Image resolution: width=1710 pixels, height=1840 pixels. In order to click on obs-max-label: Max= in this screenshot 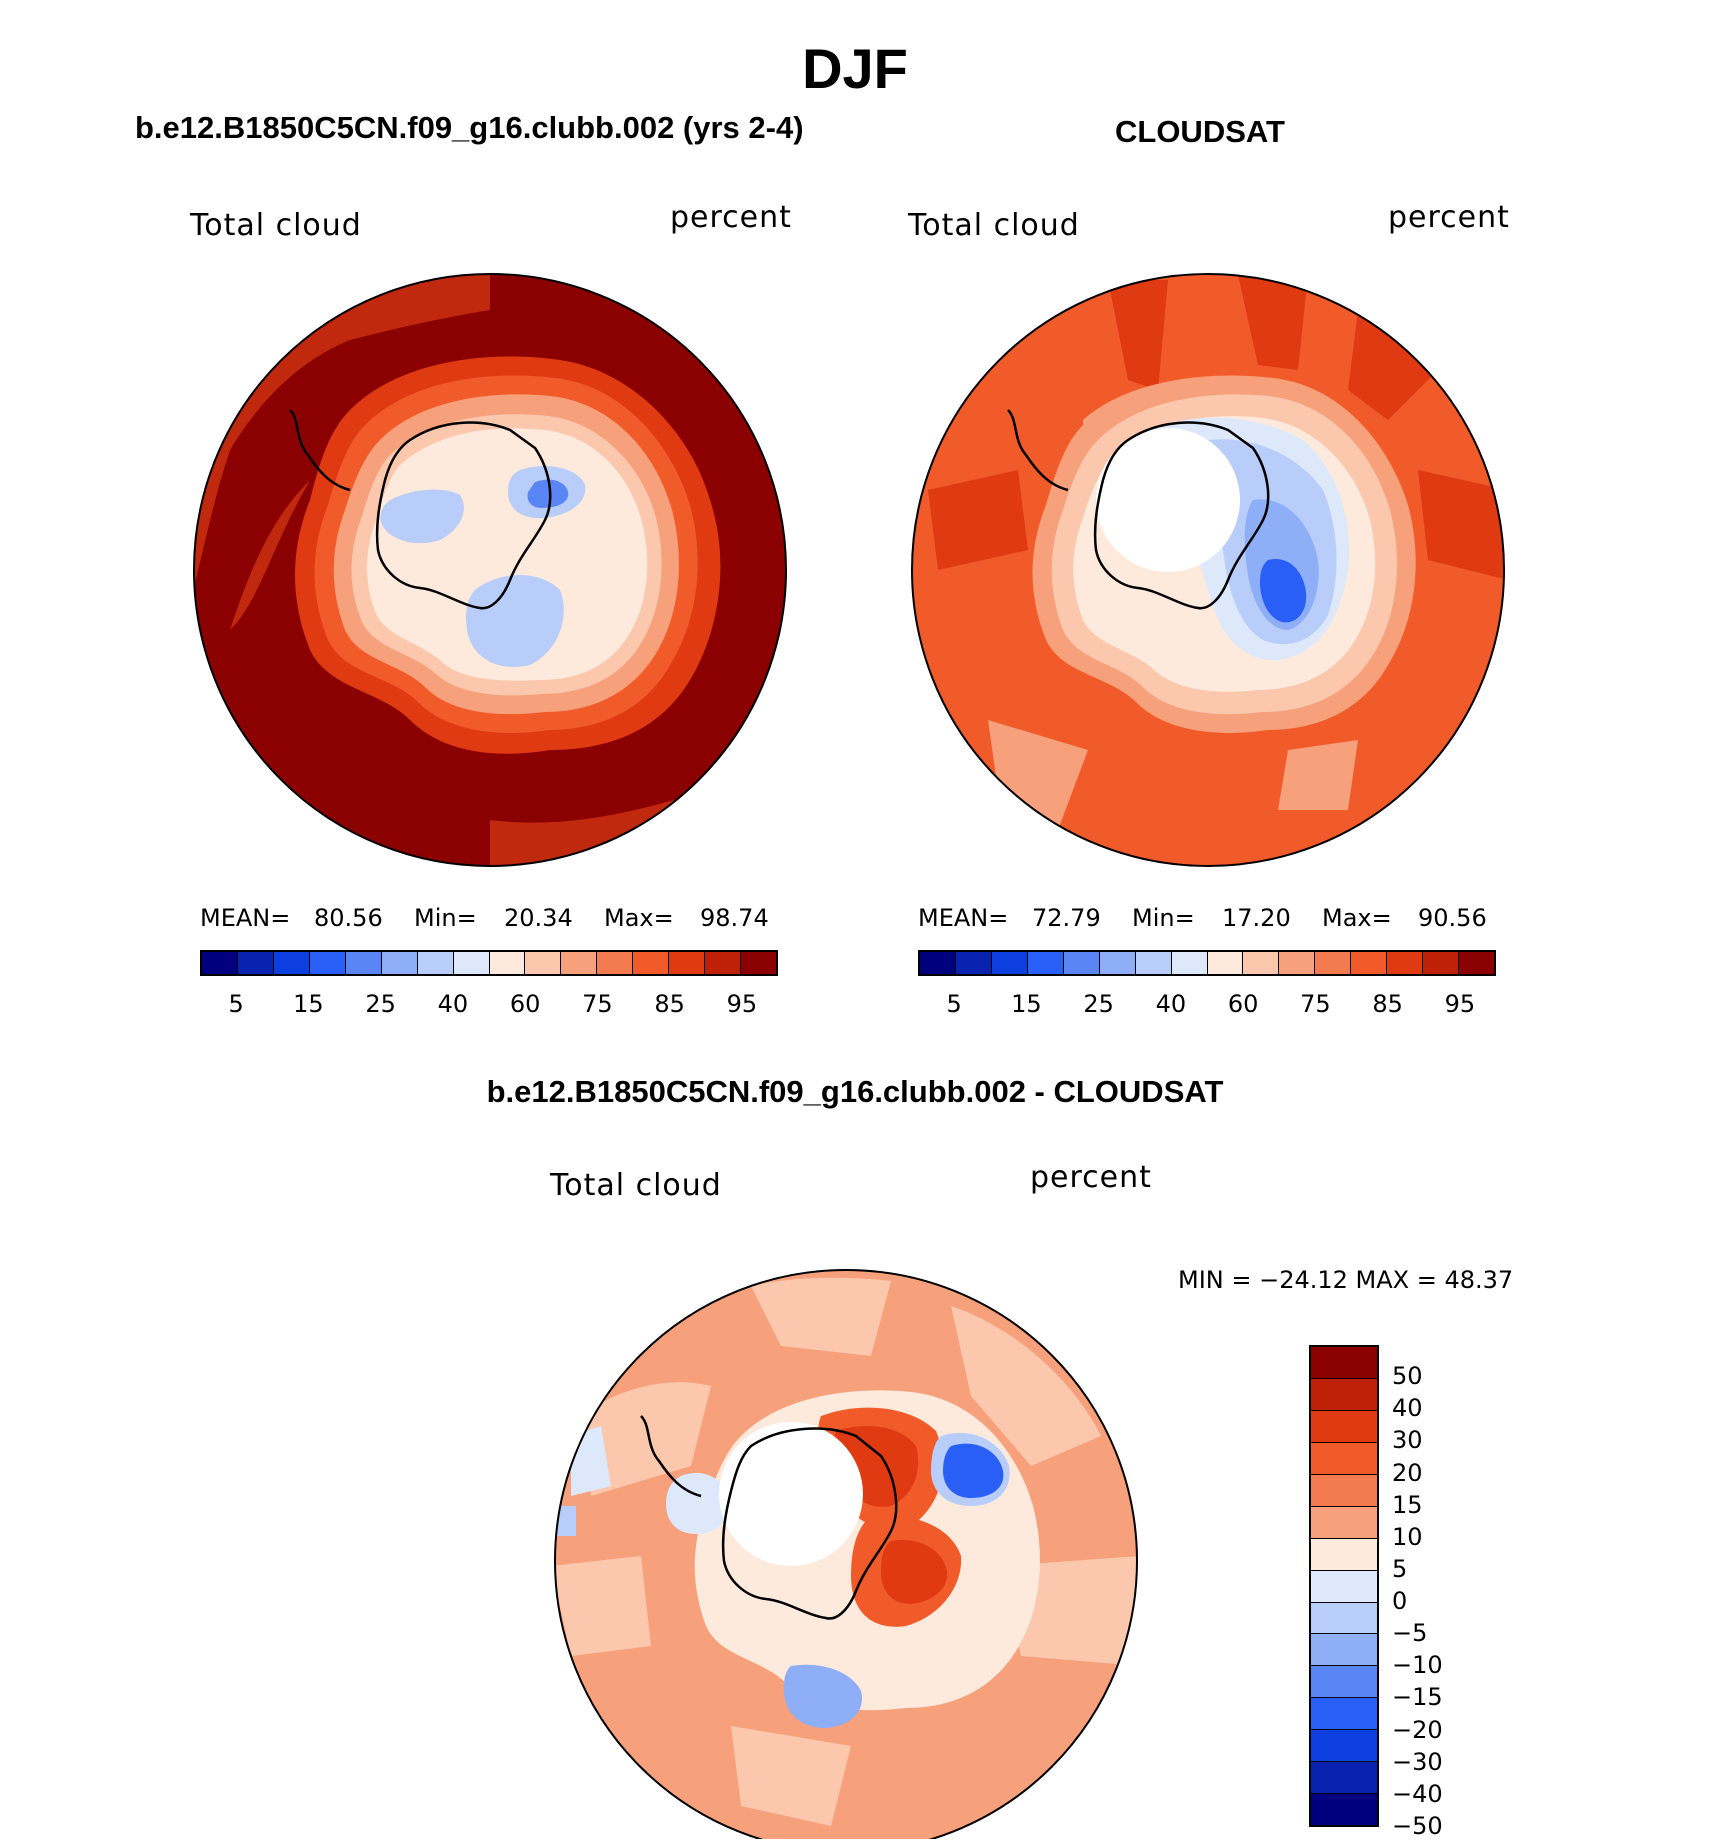, I will do `click(1357, 918)`.